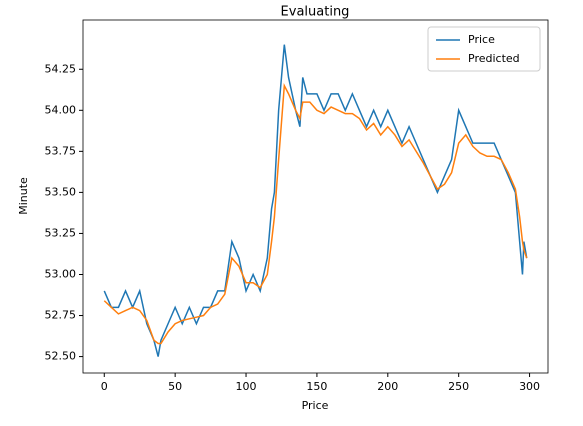 This screenshot has height=426, width=583. I want to click on x-axis-label: Price, so click(315, 405).